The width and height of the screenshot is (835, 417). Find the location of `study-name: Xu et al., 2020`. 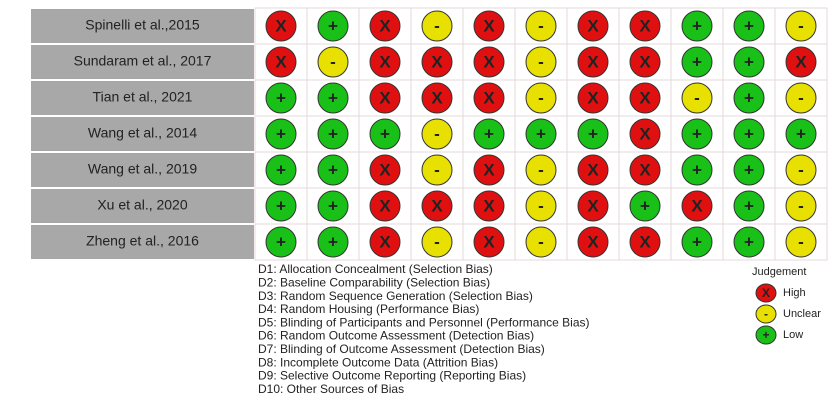

study-name: Xu et al., 2020 is located at coordinates (142, 205).